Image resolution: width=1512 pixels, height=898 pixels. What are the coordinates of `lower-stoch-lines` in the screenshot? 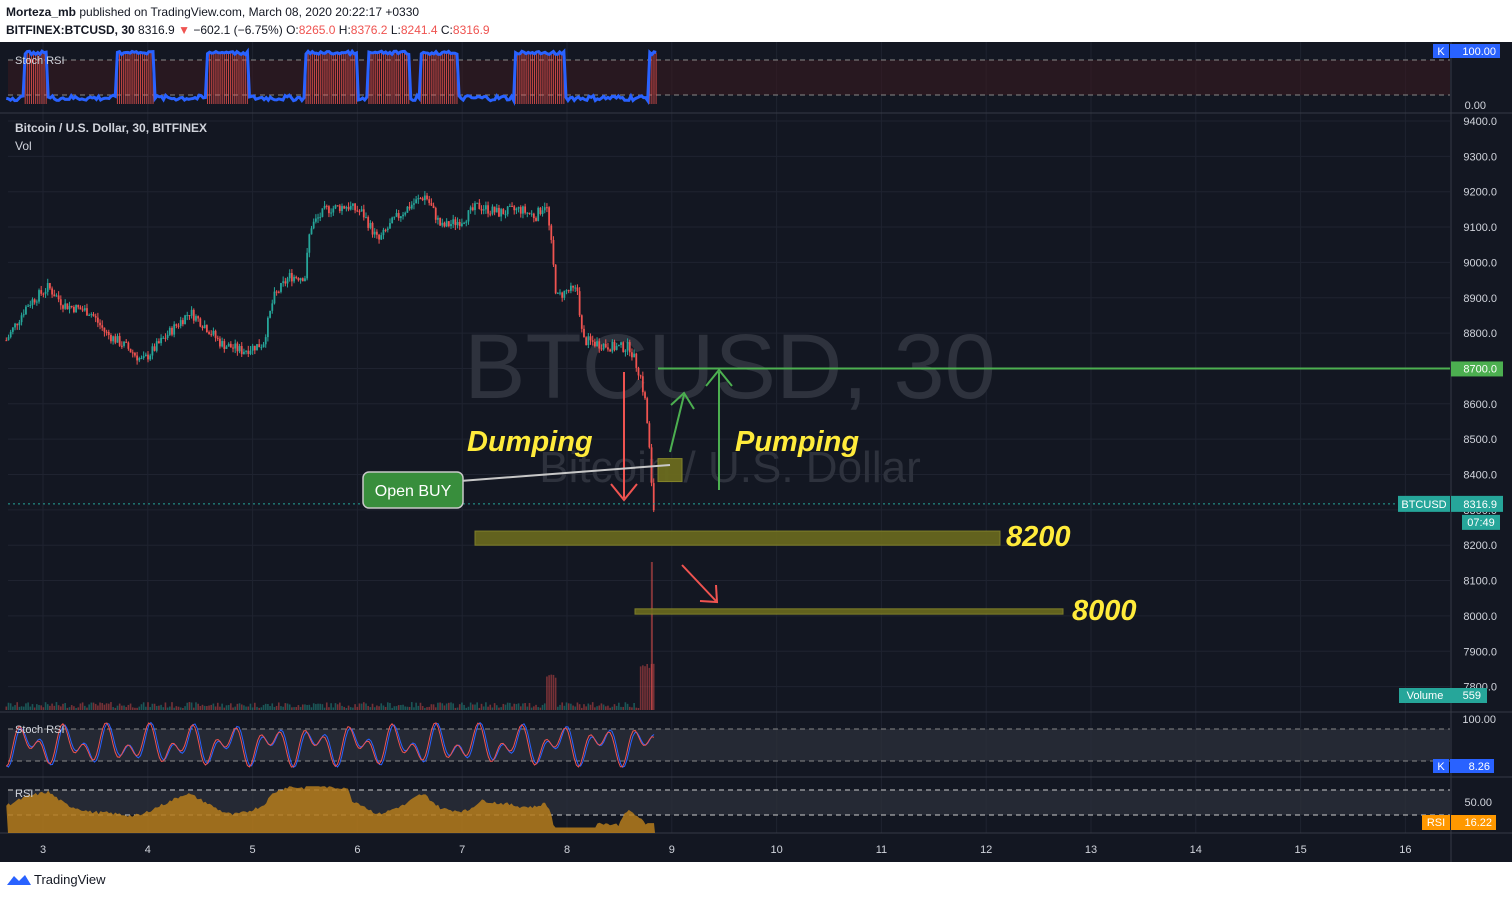 It's located at (330, 745).